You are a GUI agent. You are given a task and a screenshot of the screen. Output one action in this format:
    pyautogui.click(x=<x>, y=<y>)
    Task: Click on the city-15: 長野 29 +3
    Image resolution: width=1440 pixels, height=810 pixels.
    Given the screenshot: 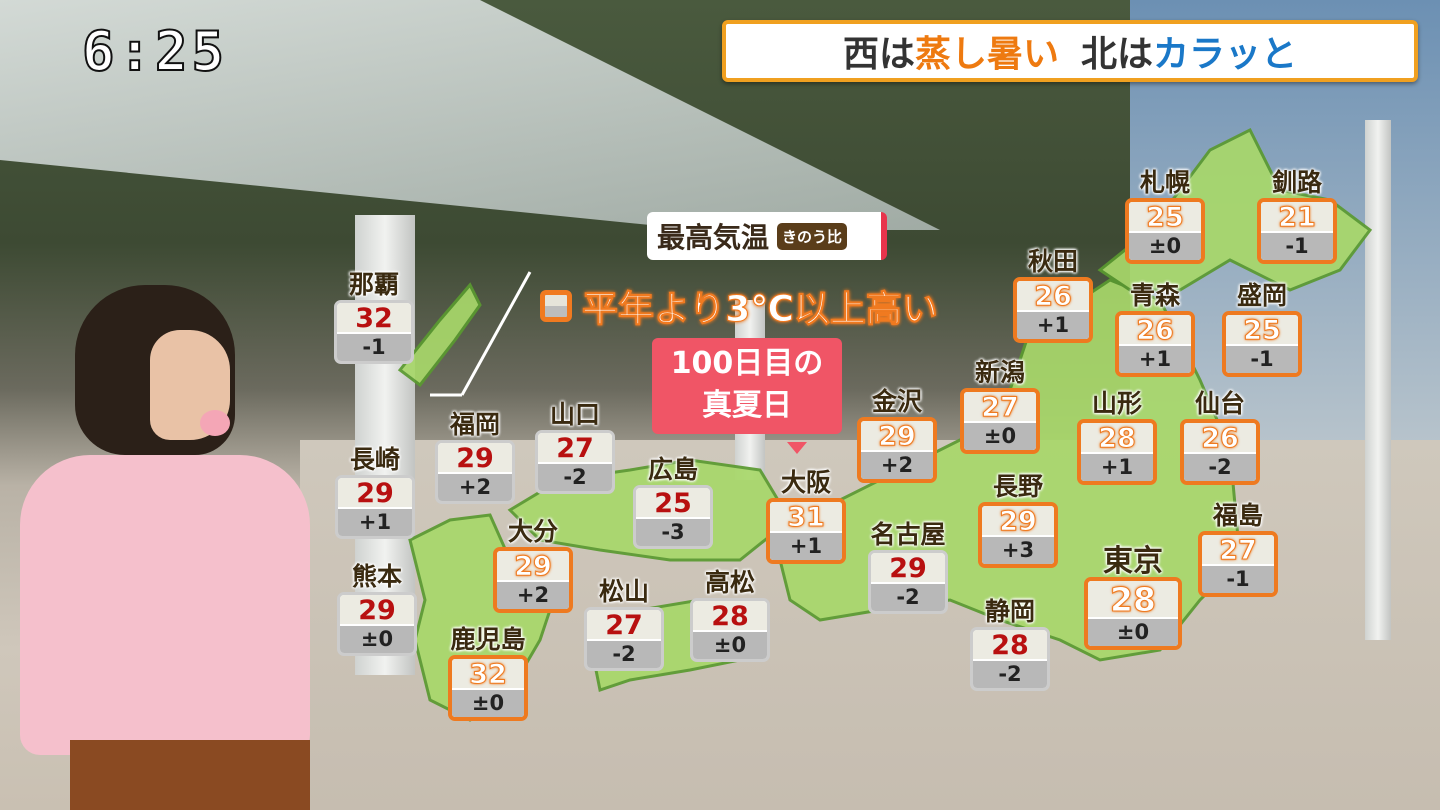 What is the action you would take?
    pyautogui.click(x=1018, y=520)
    